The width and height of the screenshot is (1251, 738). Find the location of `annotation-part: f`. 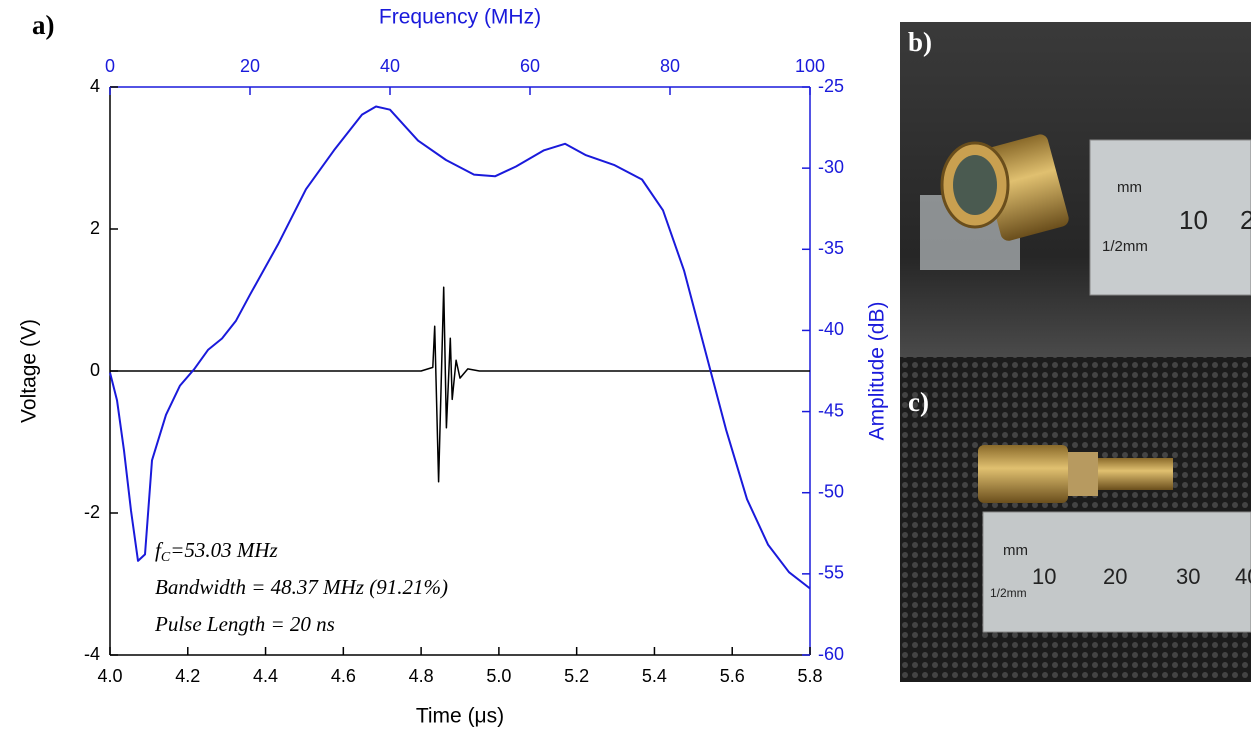

annotation-part: f is located at coordinates (159, 550).